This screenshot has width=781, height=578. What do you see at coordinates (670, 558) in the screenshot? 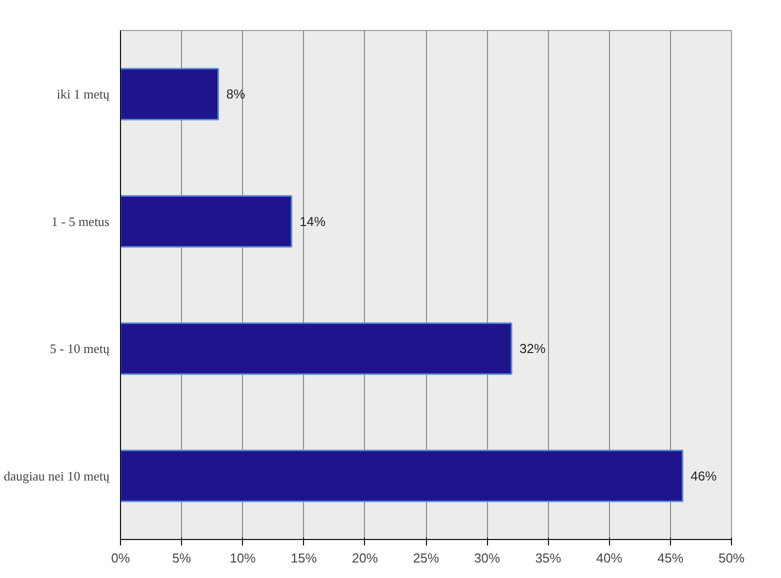
I see `x-tick-label: 45%` at bounding box center [670, 558].